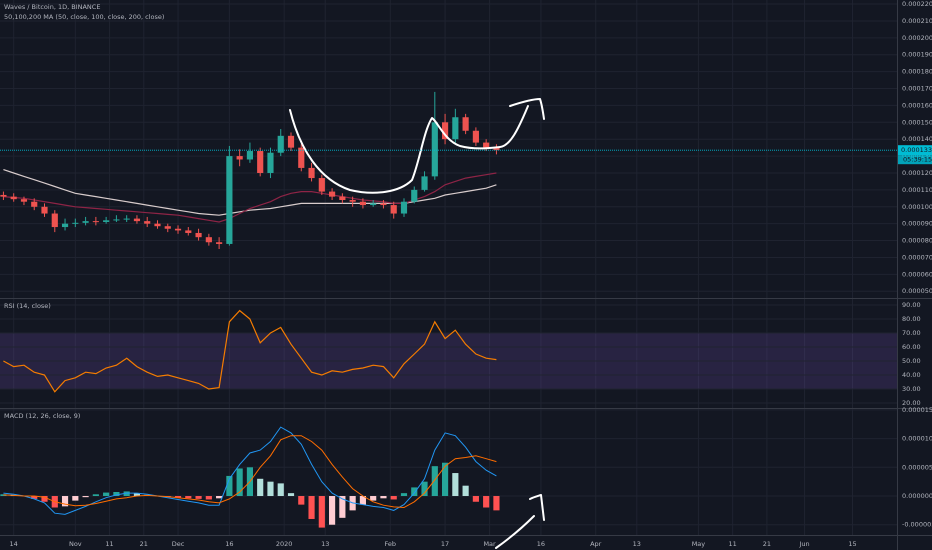  I want to click on y-tick-label: 50.00, so click(911, 361).